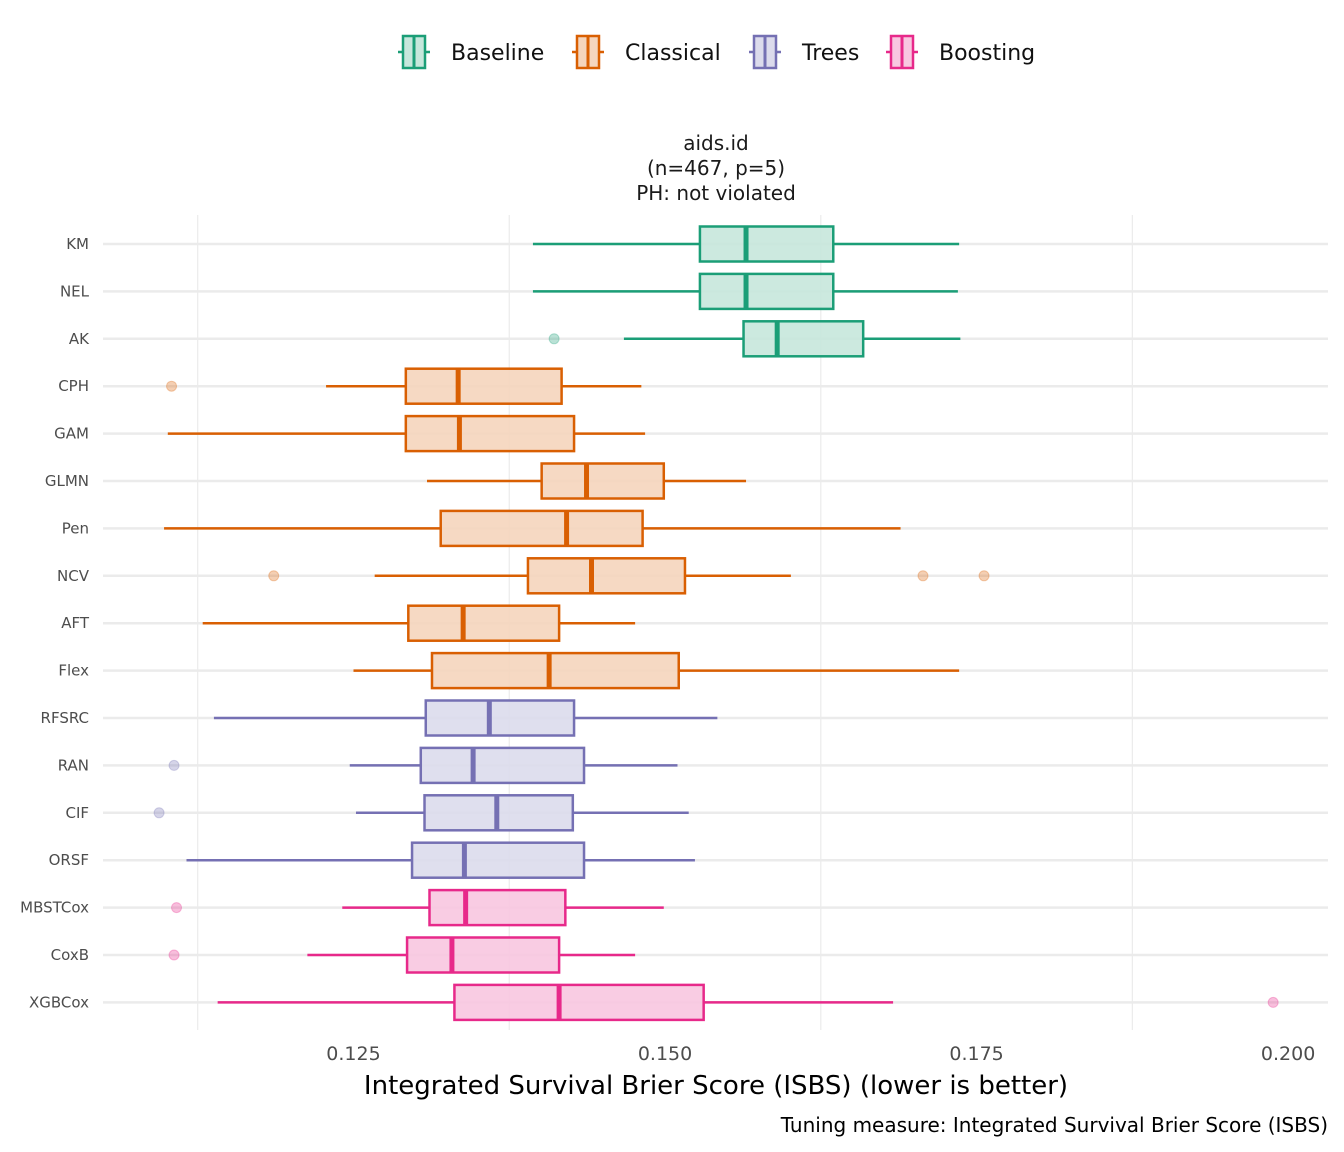  I want to click on box-Flex, so click(656, 670).